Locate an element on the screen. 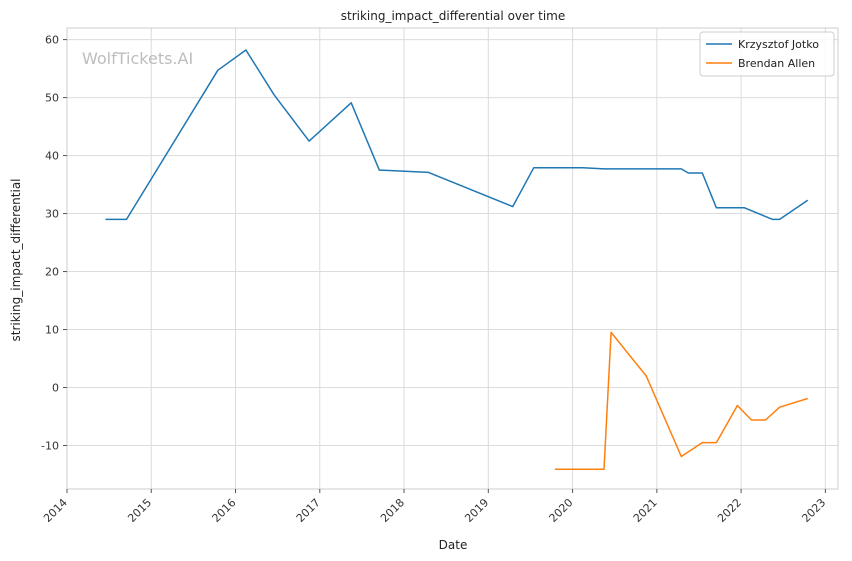 This screenshot has height=561, width=852. watermark: WolfTickets.AI is located at coordinates (137, 58).